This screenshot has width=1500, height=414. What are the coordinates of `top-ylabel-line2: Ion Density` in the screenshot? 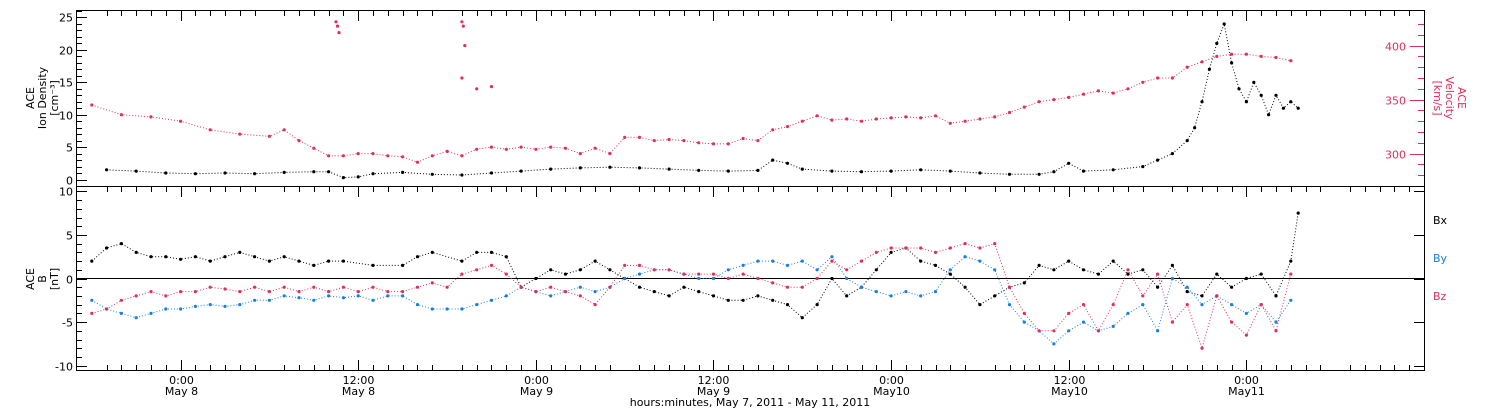 It's located at (42, 97).